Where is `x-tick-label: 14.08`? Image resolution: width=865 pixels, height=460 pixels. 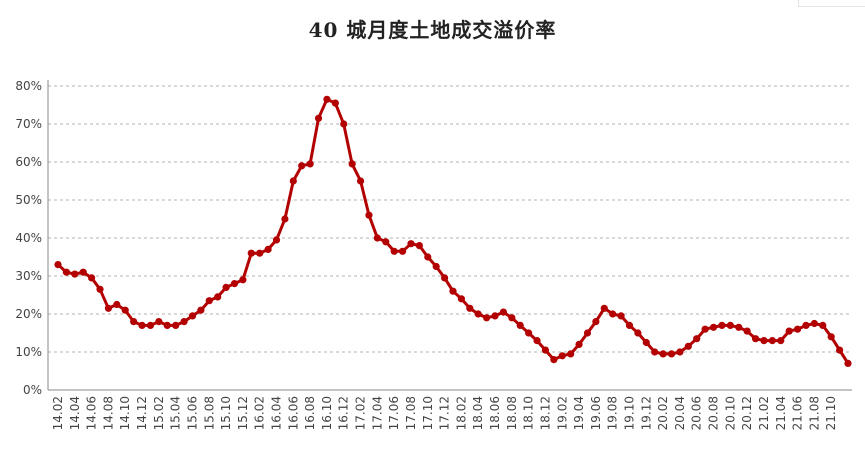 x-tick-label: 14.08 is located at coordinates (108, 413).